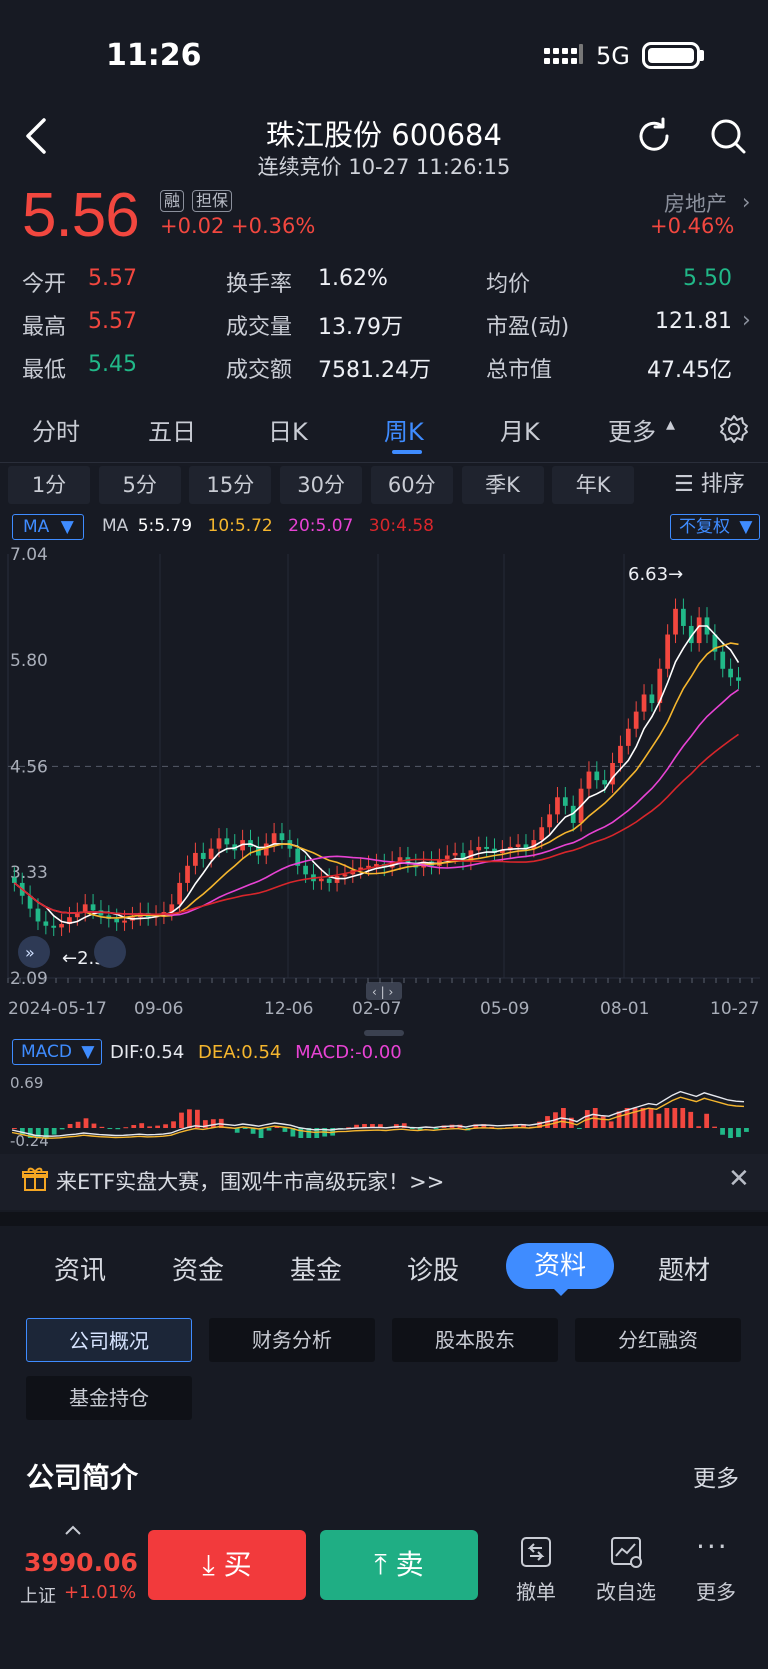  Describe the element at coordinates (110, 952) in the screenshot. I see `copy-icon` at that location.